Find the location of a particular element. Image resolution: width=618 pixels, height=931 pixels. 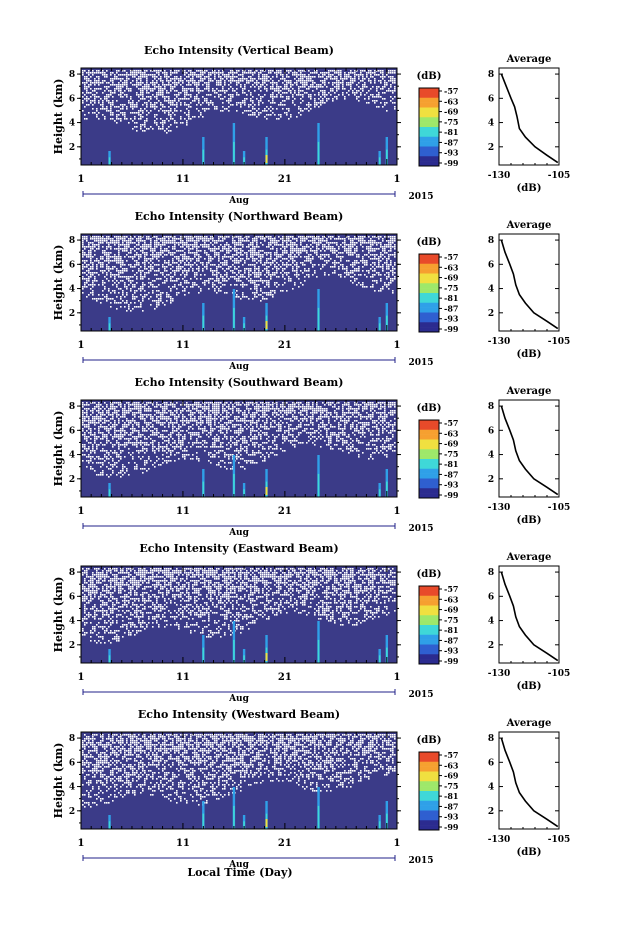

colorbar-tick-label: -63 is located at coordinates (451, 433).